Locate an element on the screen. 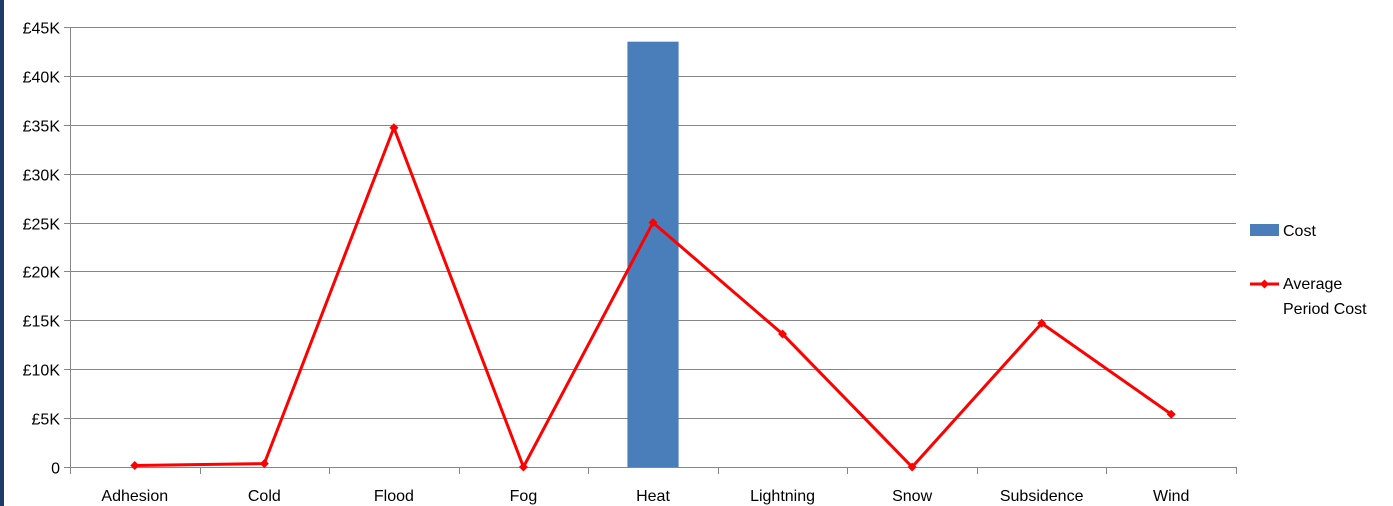  point-flood is located at coordinates (394, 128).